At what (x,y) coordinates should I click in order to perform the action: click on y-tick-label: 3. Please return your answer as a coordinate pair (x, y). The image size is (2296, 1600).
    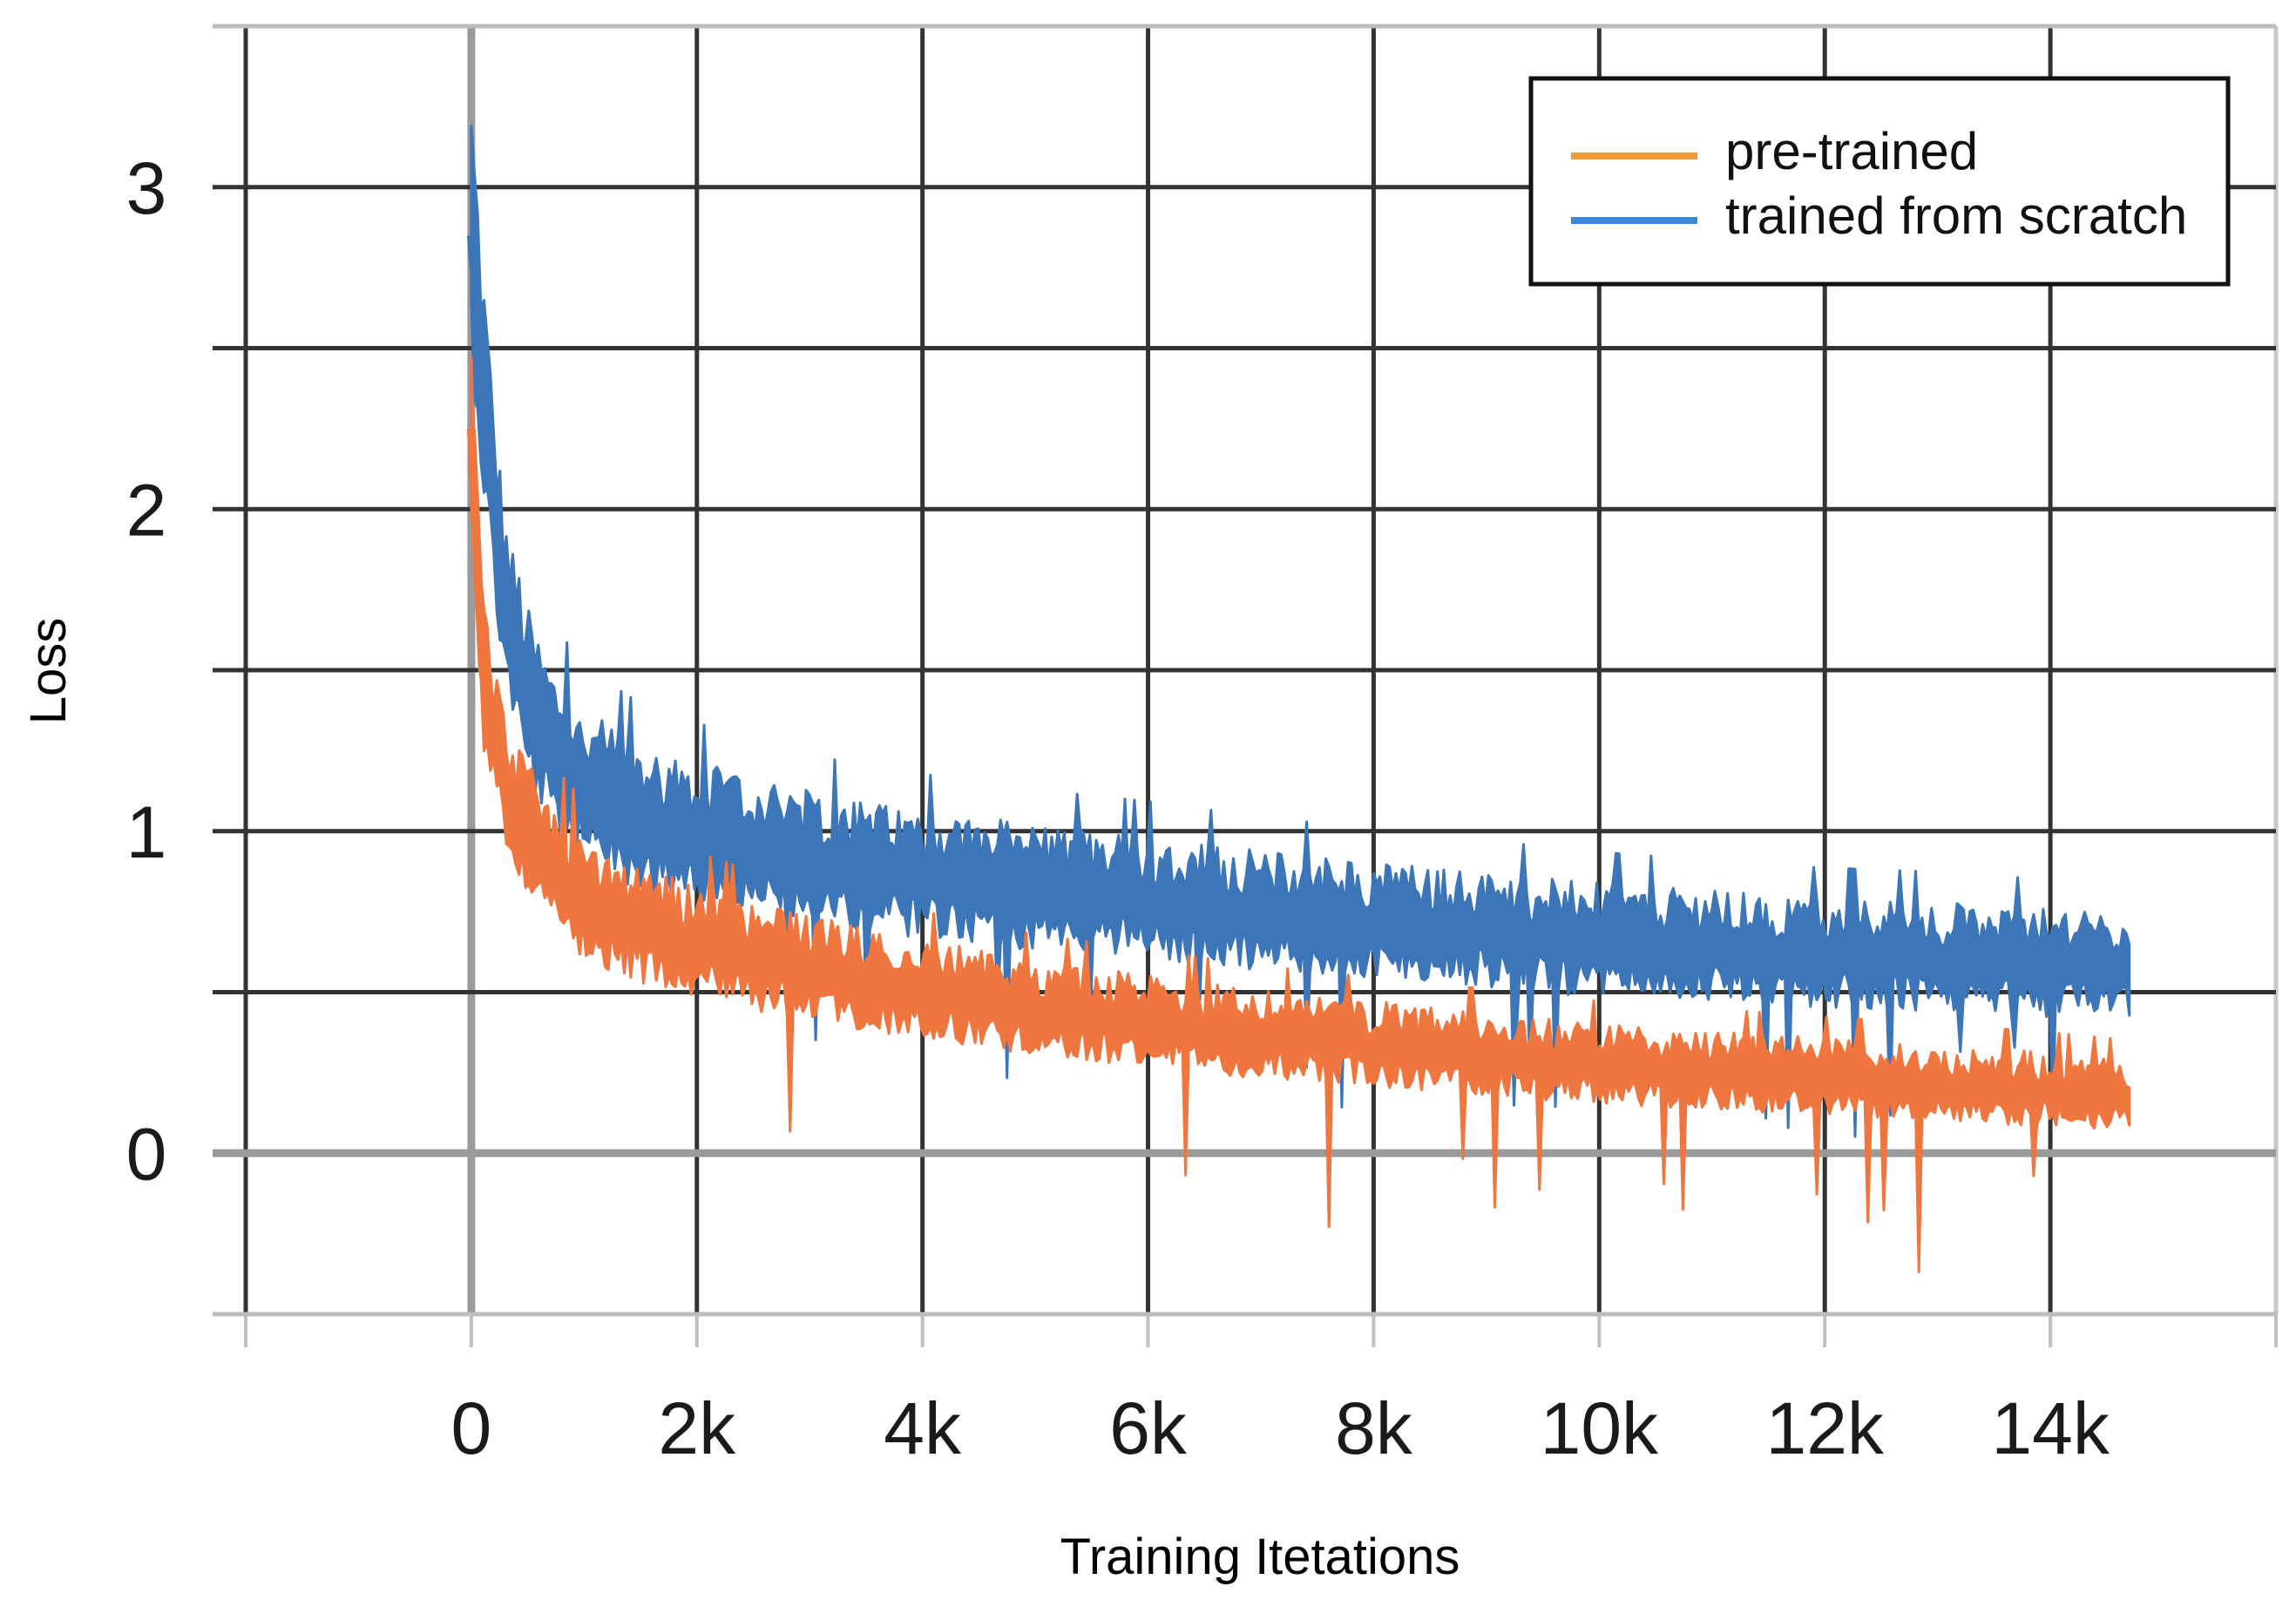
    Looking at the image, I should click on (146, 188).